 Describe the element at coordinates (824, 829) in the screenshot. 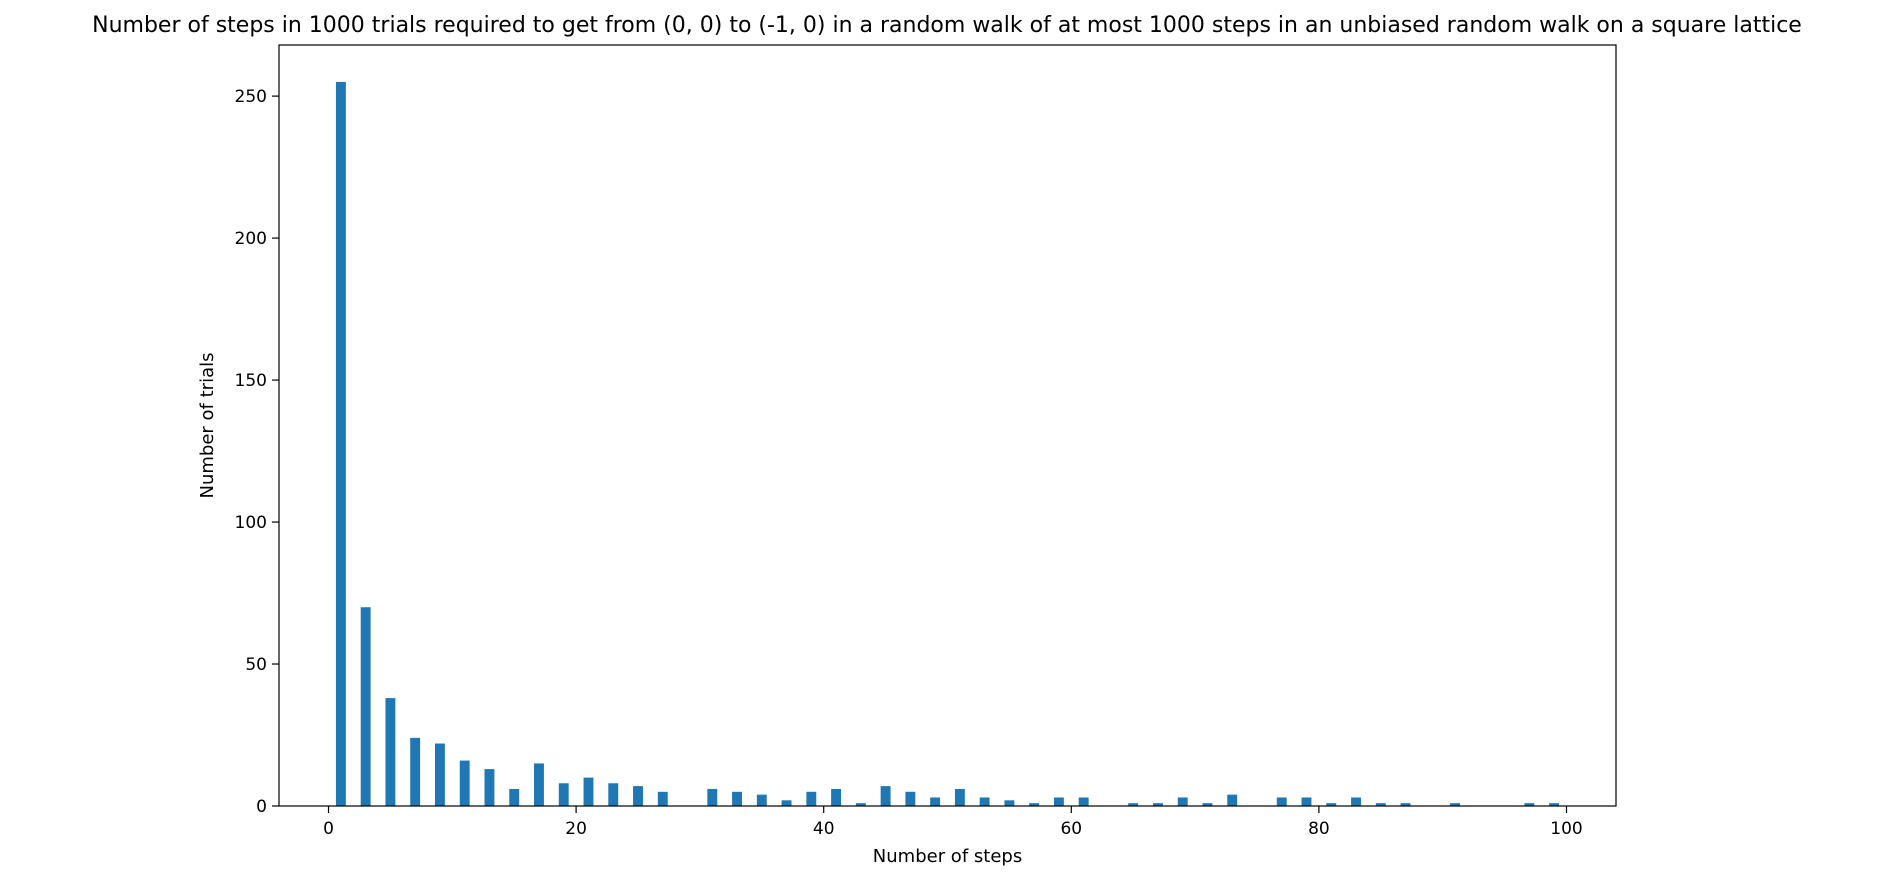

I see `x-tick-label-40: 40` at that location.